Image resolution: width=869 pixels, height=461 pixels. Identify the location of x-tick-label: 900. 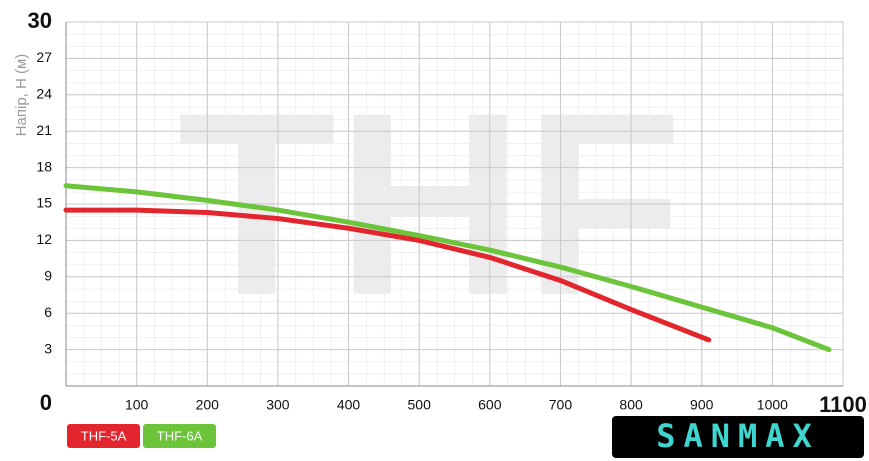
(702, 405).